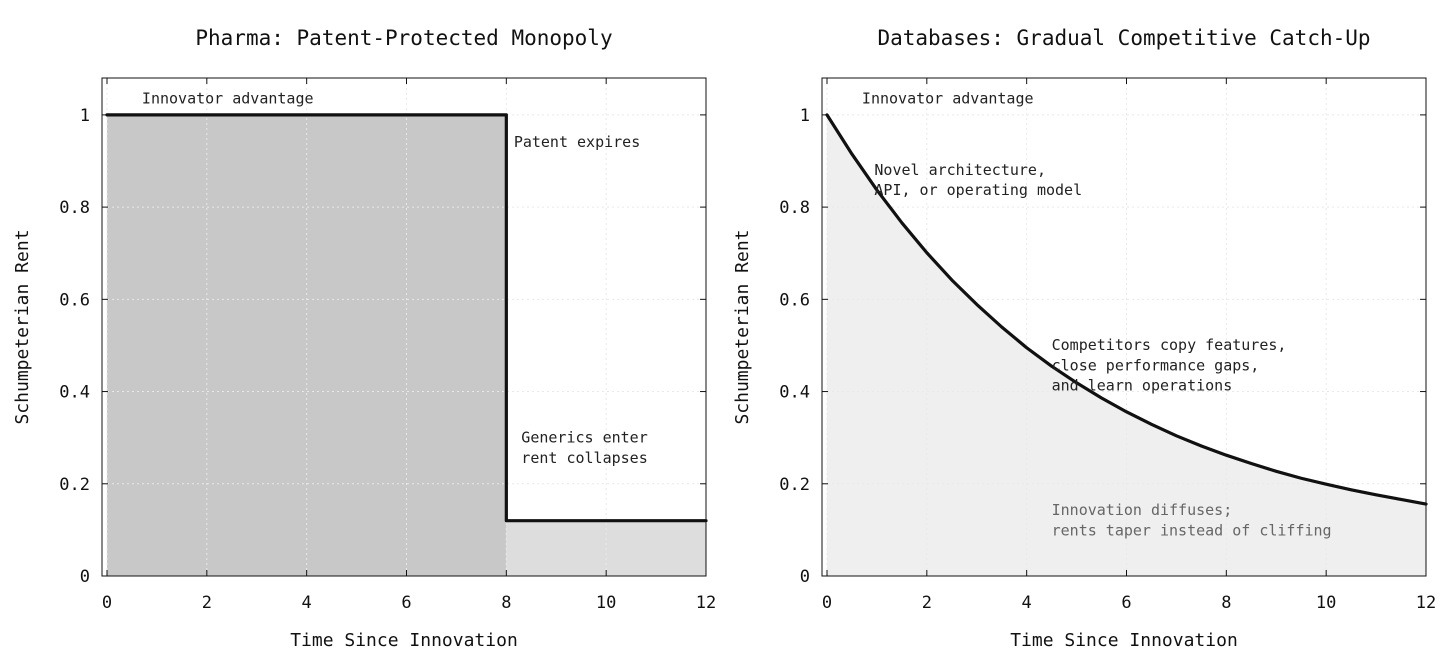 The image size is (1456, 655). What do you see at coordinates (978, 190) in the screenshot?
I see `annotation-2: API, or operating model` at bounding box center [978, 190].